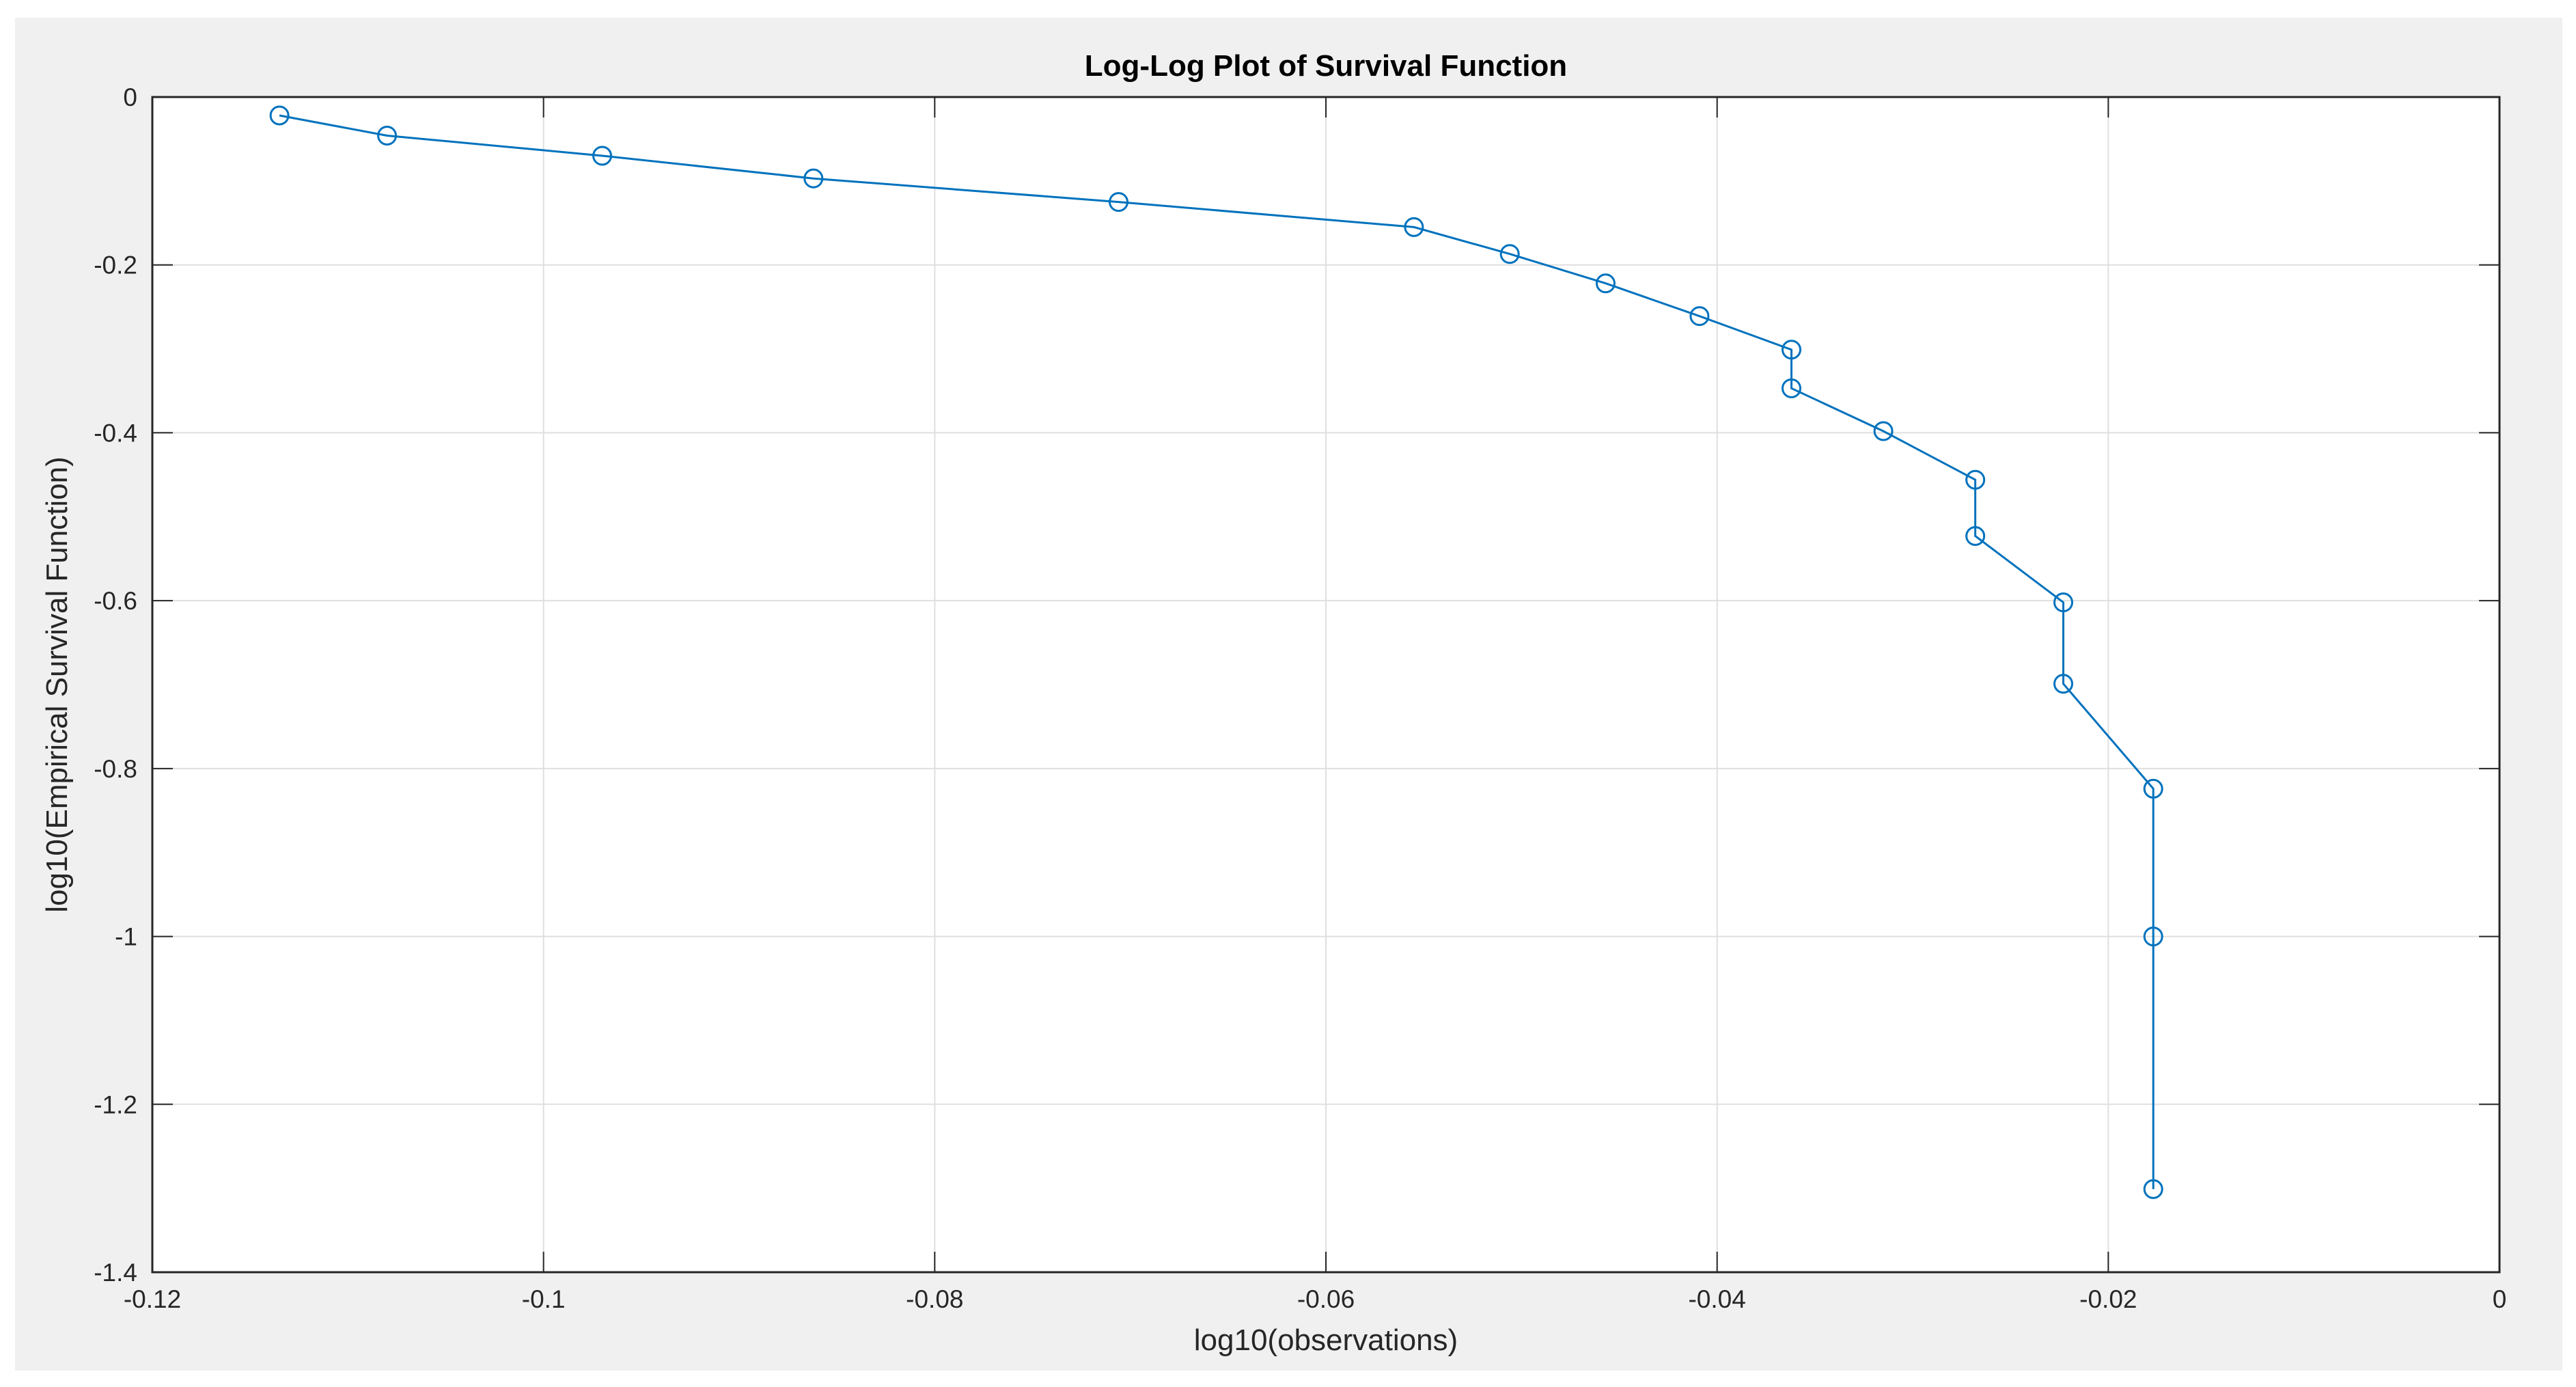 The image size is (2576, 1387). Describe the element at coordinates (1326, 66) in the screenshot. I see `chart-title: Log-Log Plot of Survival Function` at that location.